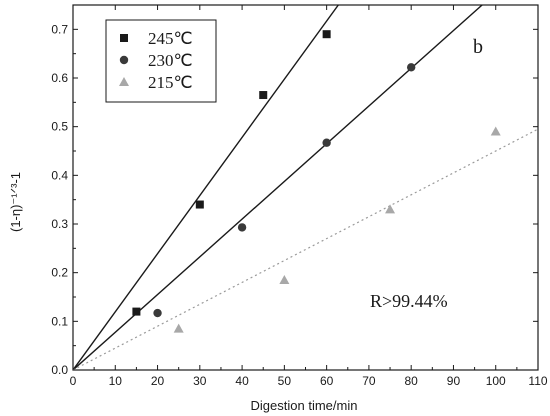 This screenshot has width=550, height=416. I want to click on legend-label: 215℃, so click(170, 82).